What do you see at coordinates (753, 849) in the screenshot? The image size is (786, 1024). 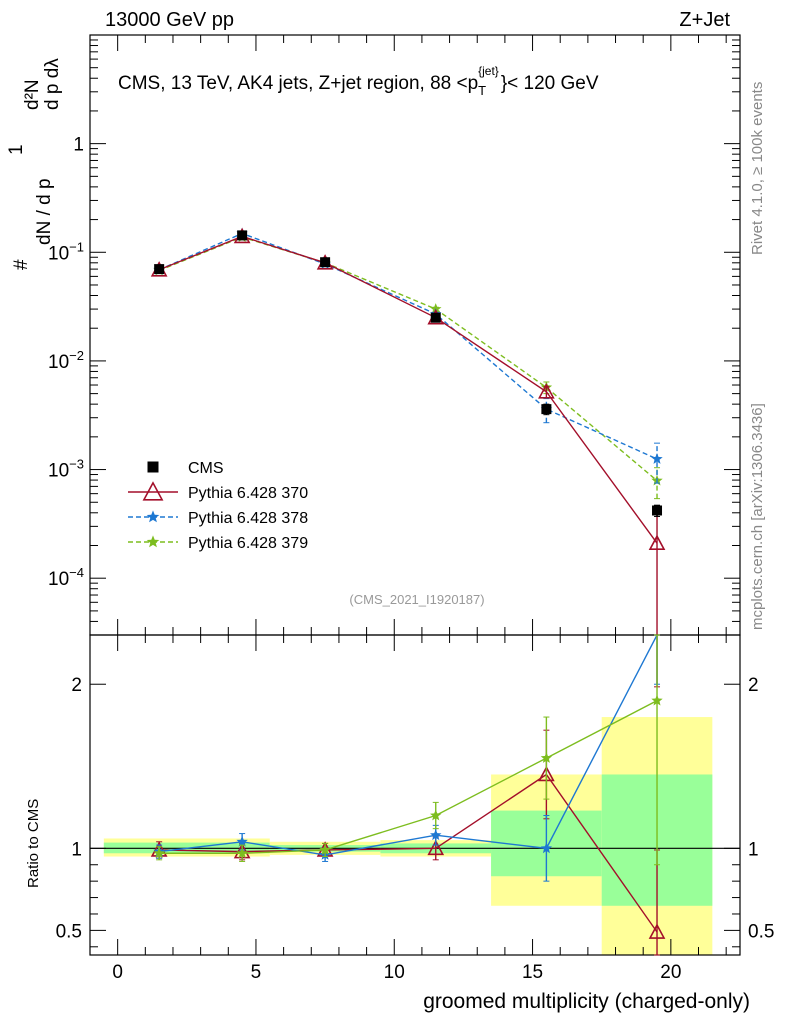 I see `ratio-y-tick-label-right: 1` at bounding box center [753, 849].